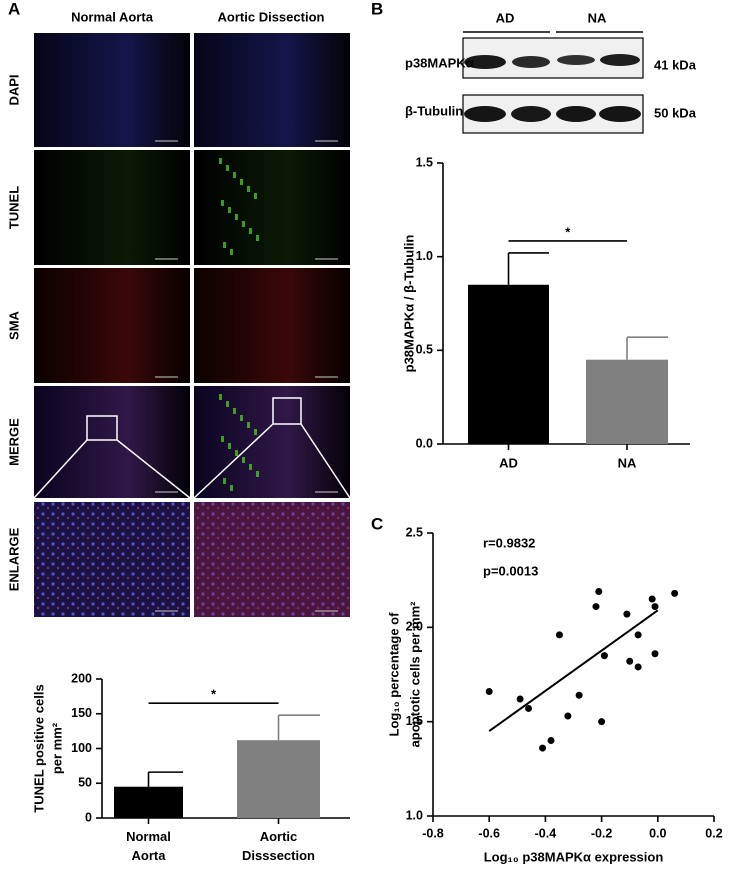 This screenshot has width=731, height=870. Describe the element at coordinates (81, 678) in the screenshot. I see `y-tick-label: 200` at that location.